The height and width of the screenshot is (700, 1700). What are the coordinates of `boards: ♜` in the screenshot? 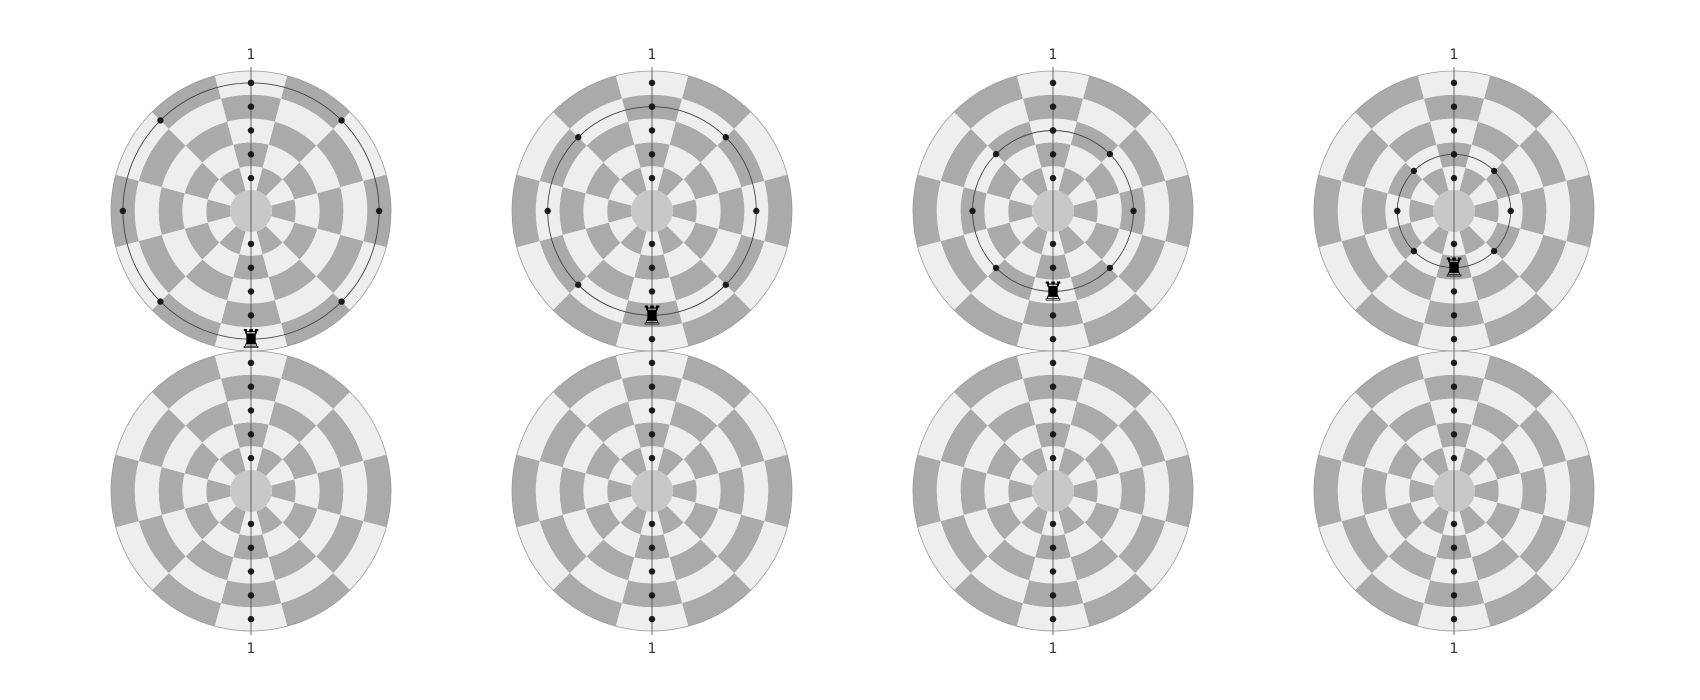 It's located at (1053, 351).